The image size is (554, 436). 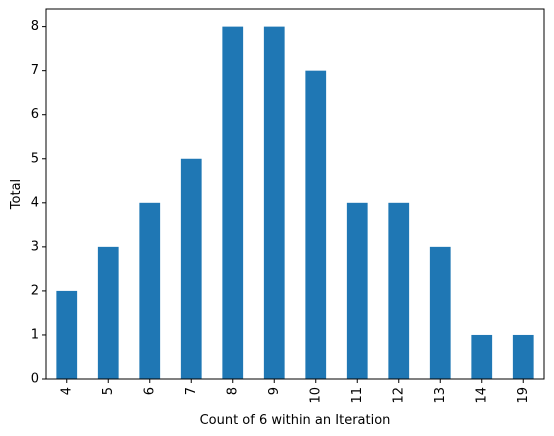 I want to click on y-tick-label: 2, so click(x=35, y=290).